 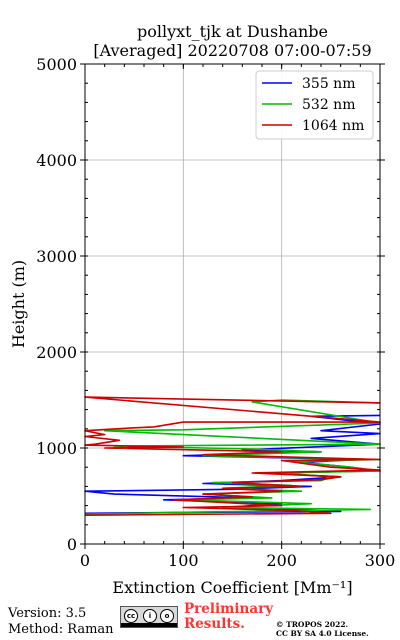 I want to click on legend: 355 nm 532 nm 1064 nm, so click(x=314, y=105).